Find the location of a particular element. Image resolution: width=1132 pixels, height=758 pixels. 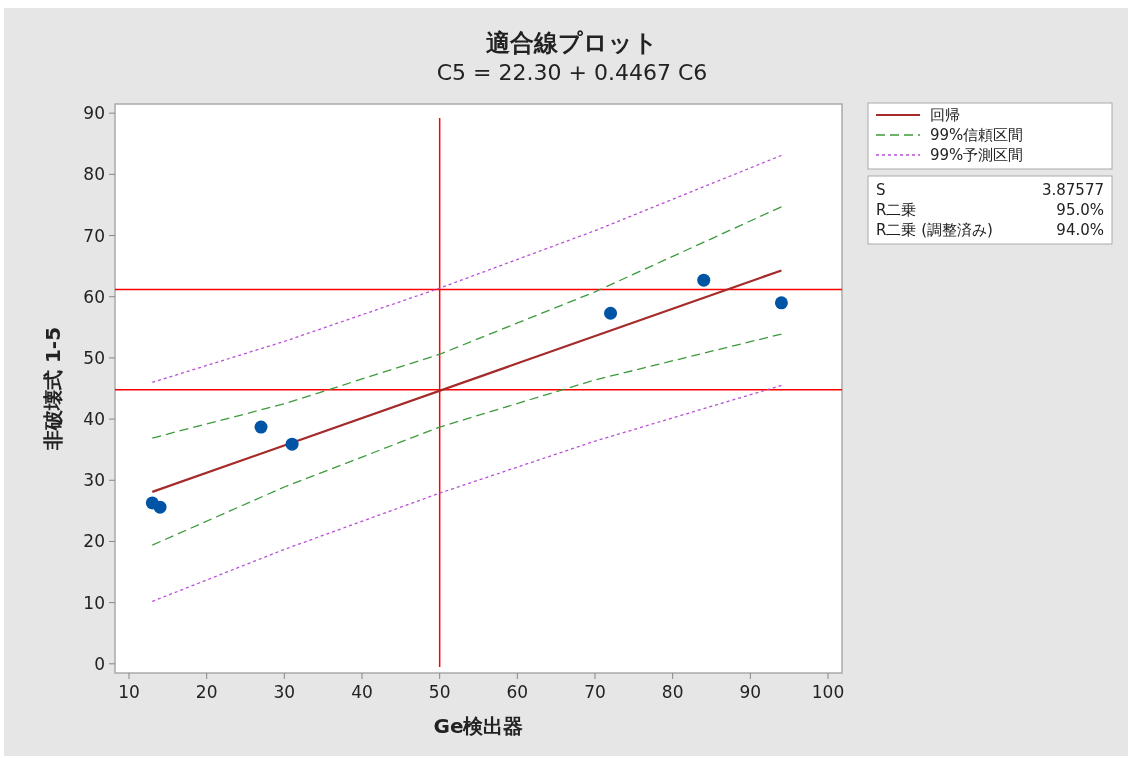

x-tick-label: 100 is located at coordinates (828, 692).